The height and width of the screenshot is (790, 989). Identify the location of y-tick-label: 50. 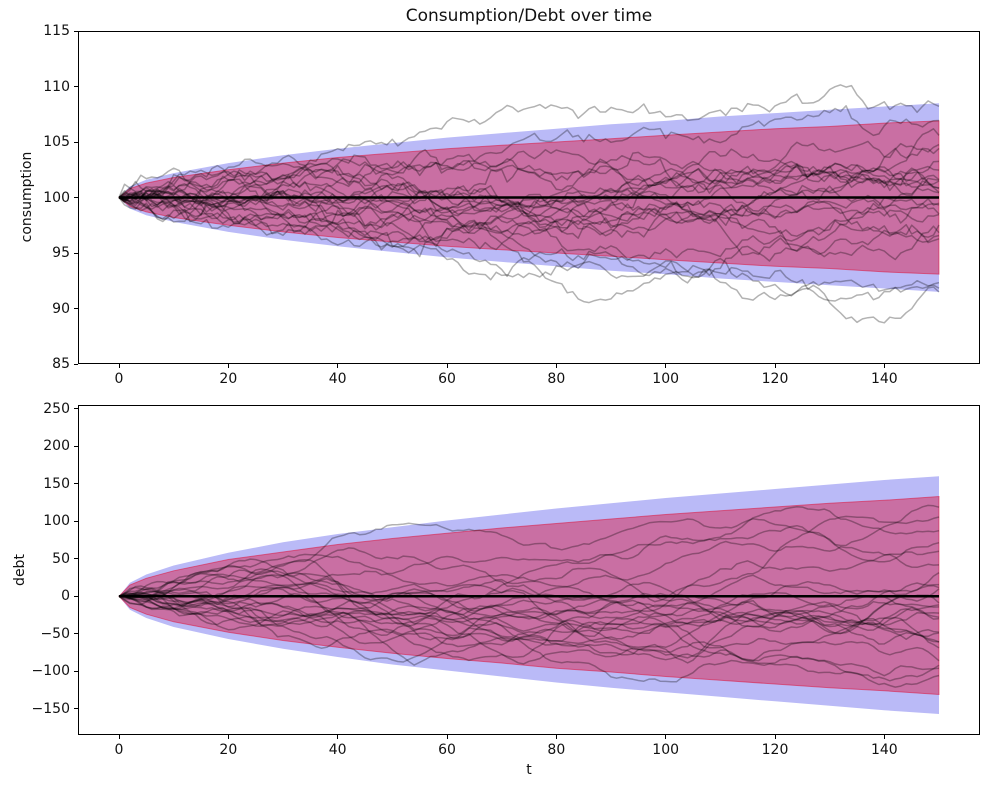
(61, 558).